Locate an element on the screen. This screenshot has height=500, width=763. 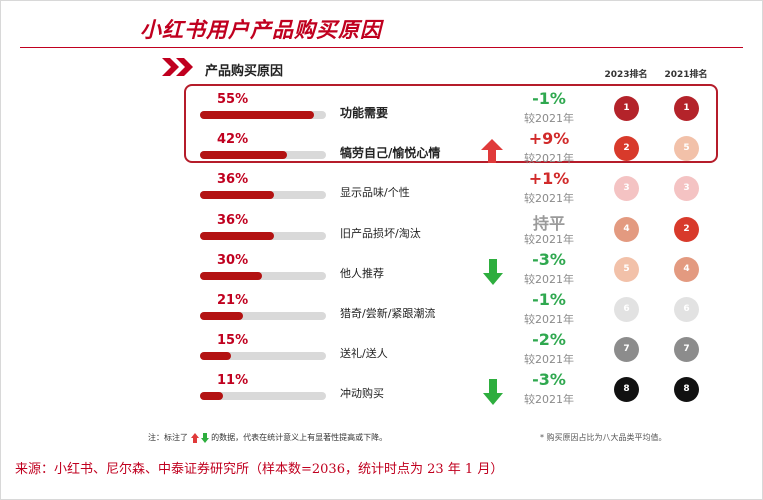
reason-label: 猎奇/尝新/紧跟潮流 is located at coordinates (388, 313).